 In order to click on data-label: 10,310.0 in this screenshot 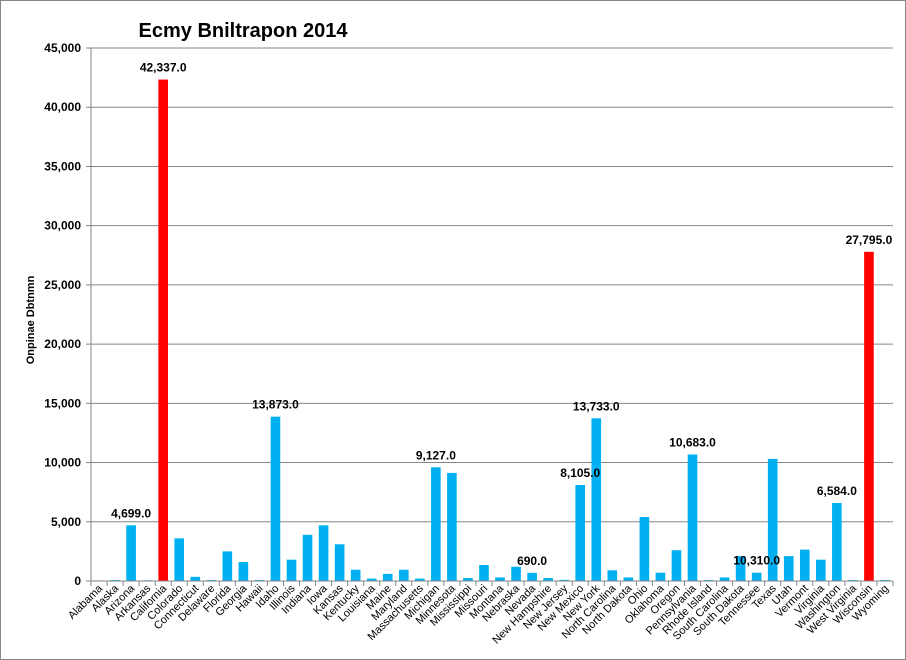, I will do `click(756, 561)`.